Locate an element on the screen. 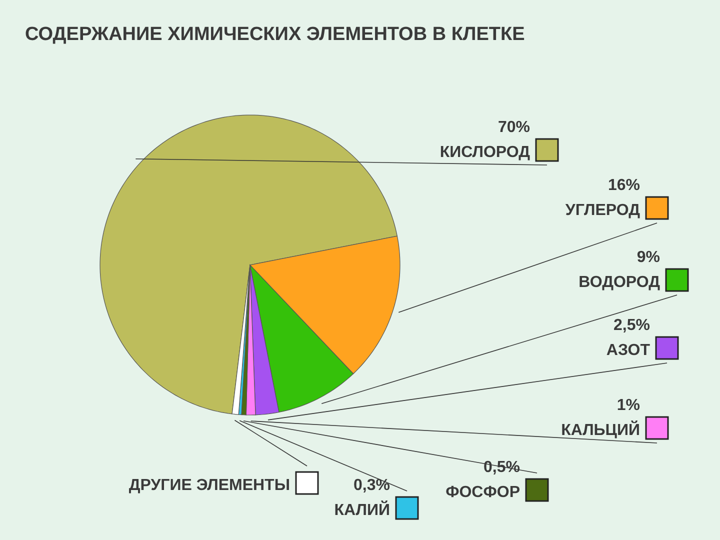 The image size is (720, 540). chart-title: СОДЕРЖАНИЕ ХИМИЧЕСКИХ ЭЛЕМЕНТОВ В КЛЕТКЕ is located at coordinates (275, 34).